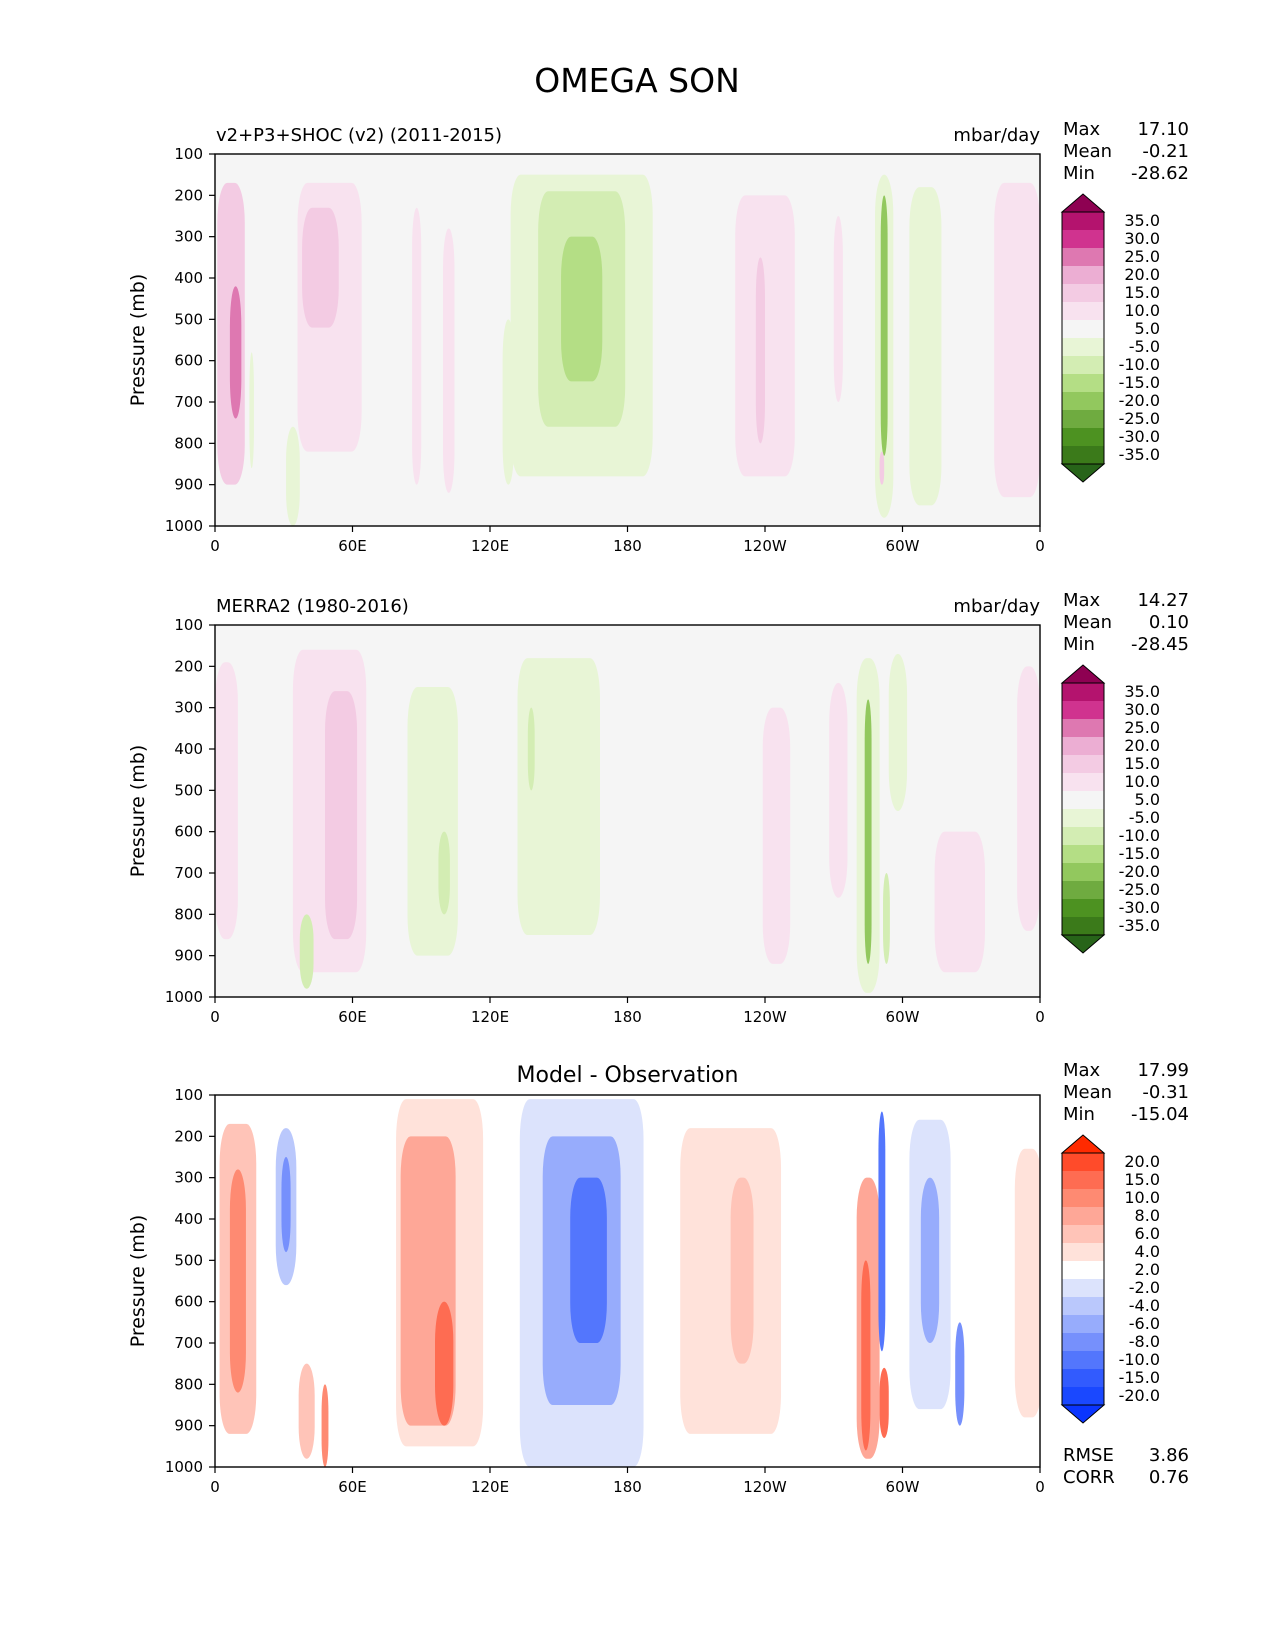 The image size is (1275, 1650). What do you see at coordinates (1088, 1455) in the screenshot?
I see `metric-label: RMSE` at bounding box center [1088, 1455].